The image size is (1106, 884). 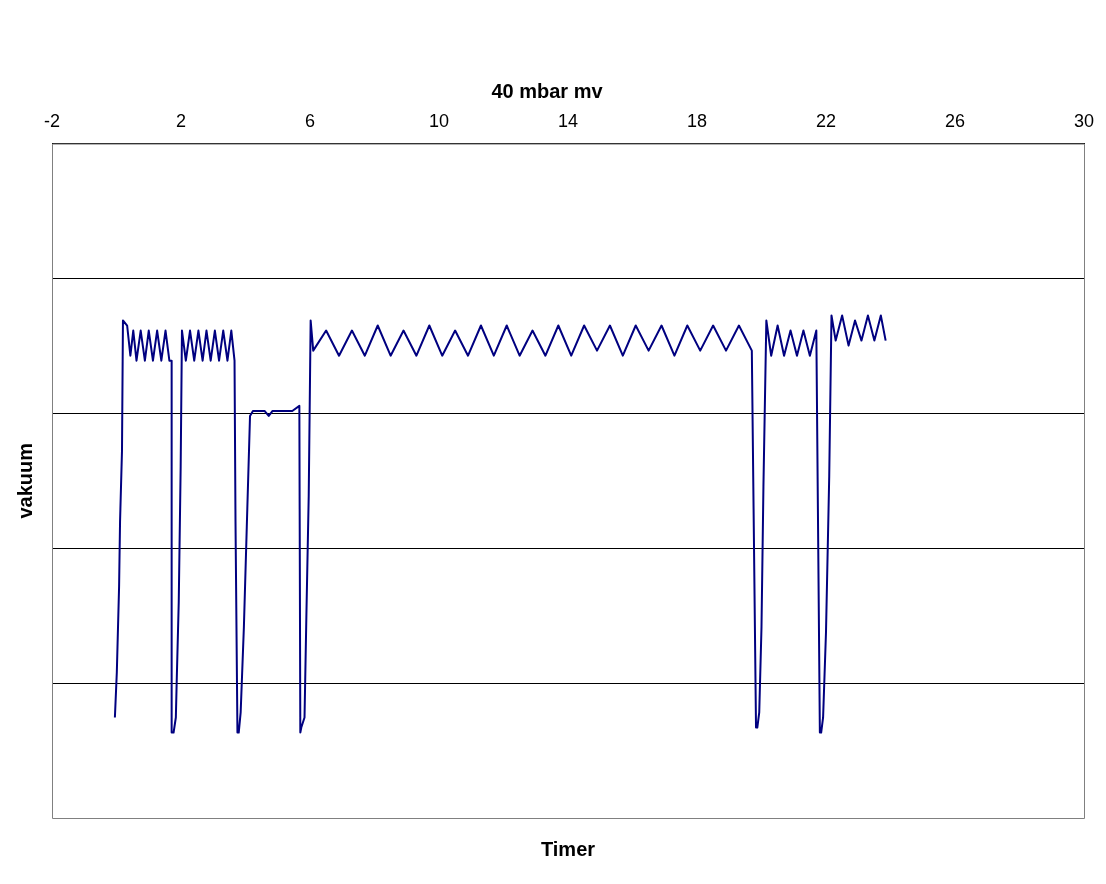 I want to click on x-tick-label: 30, so click(x=1084, y=120).